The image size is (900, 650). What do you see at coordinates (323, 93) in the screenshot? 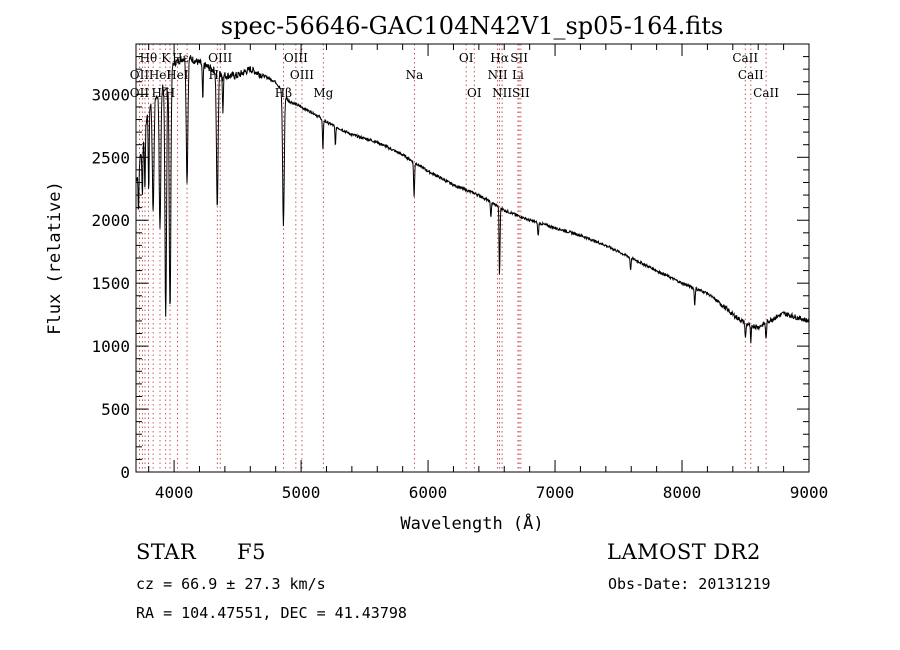
I see `line-marker-label-22: Mg` at bounding box center [323, 93].